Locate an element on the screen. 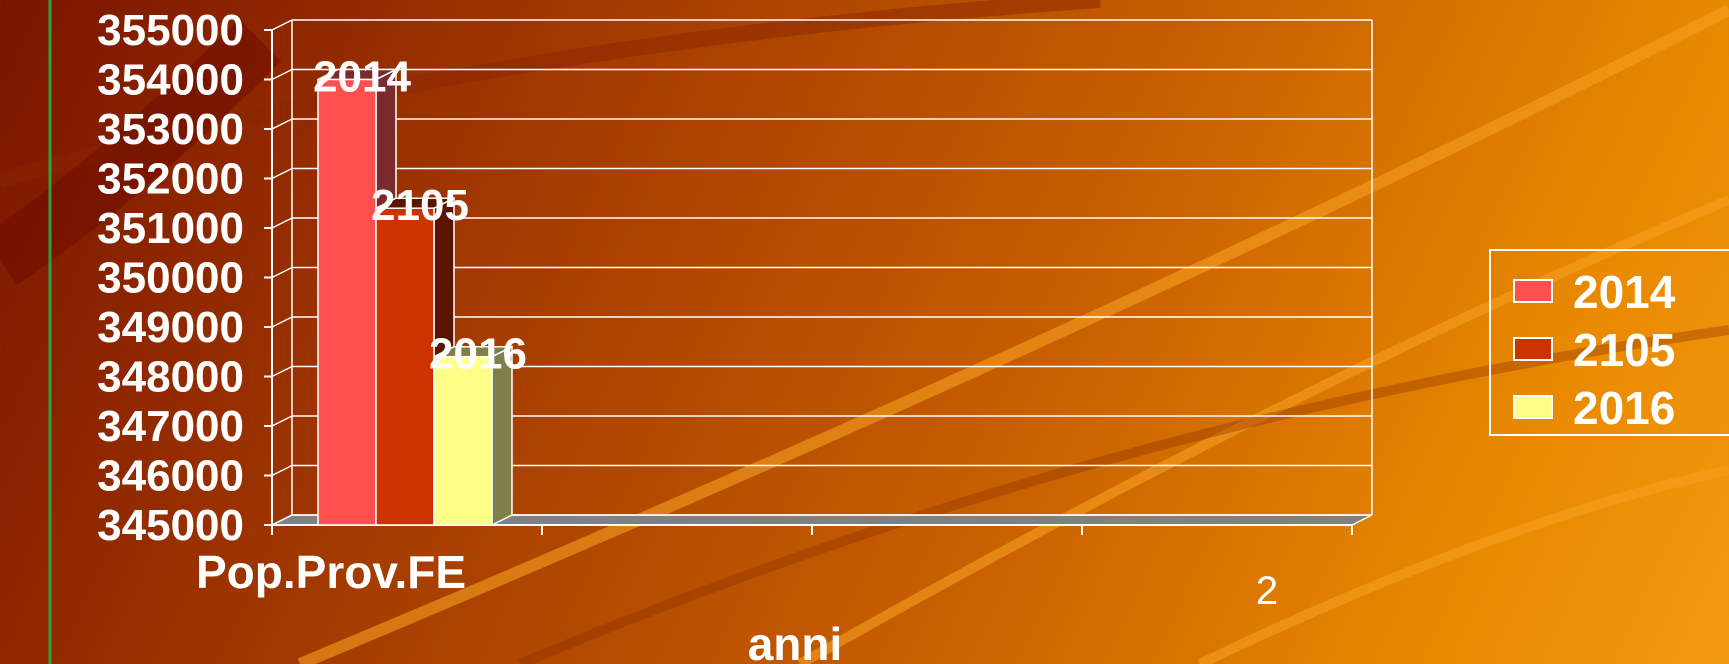 This screenshot has width=1729, height=664. data-labels: 2014 2105 2016 is located at coordinates (420, 216).